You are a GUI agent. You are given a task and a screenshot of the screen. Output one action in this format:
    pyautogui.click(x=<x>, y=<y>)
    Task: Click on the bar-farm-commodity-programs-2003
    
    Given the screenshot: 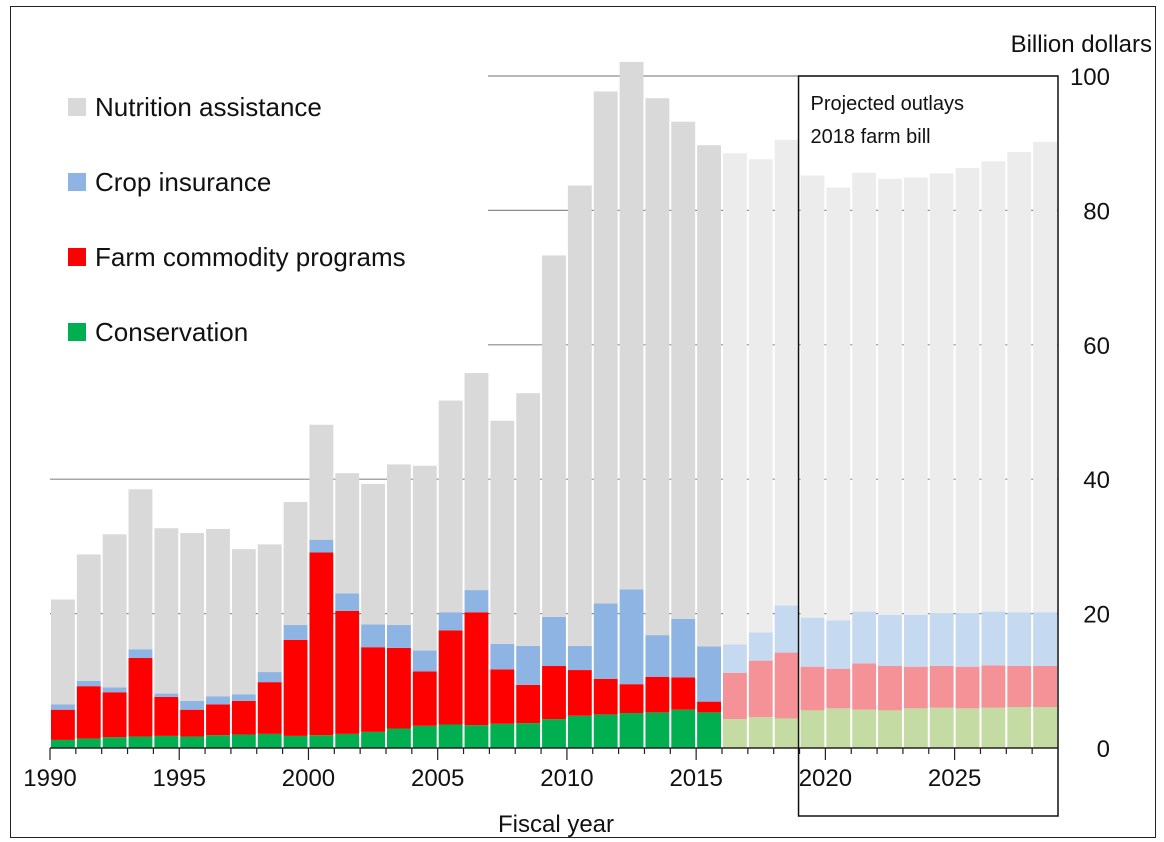 What is the action you would take?
    pyautogui.click(x=399, y=688)
    